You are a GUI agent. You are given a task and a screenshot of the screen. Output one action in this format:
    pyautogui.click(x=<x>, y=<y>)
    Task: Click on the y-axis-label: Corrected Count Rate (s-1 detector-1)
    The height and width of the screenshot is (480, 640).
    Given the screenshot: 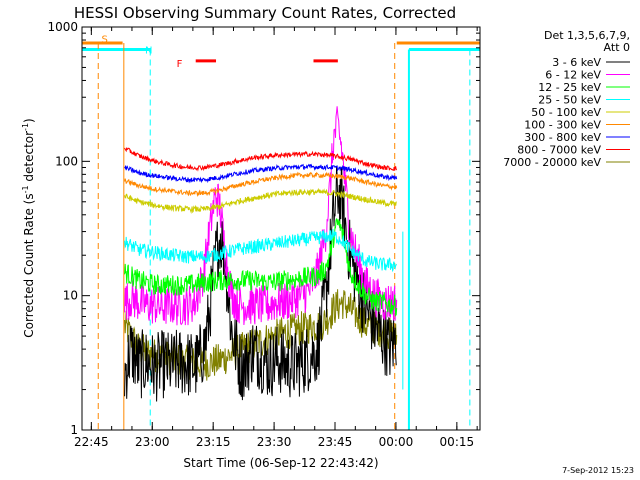 What is the action you would take?
    pyautogui.click(x=28, y=227)
    